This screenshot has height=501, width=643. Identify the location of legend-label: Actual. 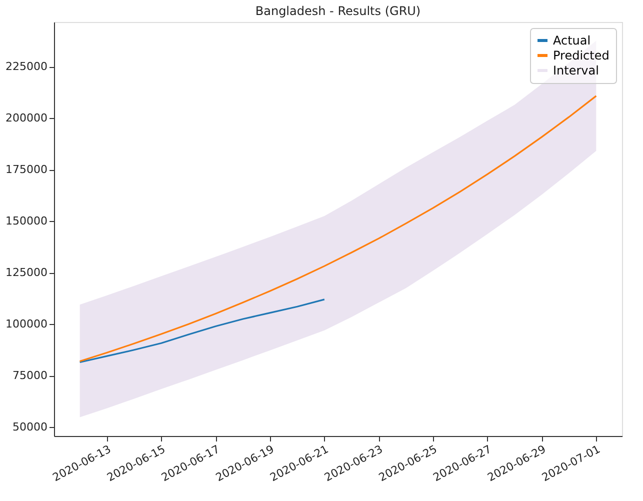
(572, 41).